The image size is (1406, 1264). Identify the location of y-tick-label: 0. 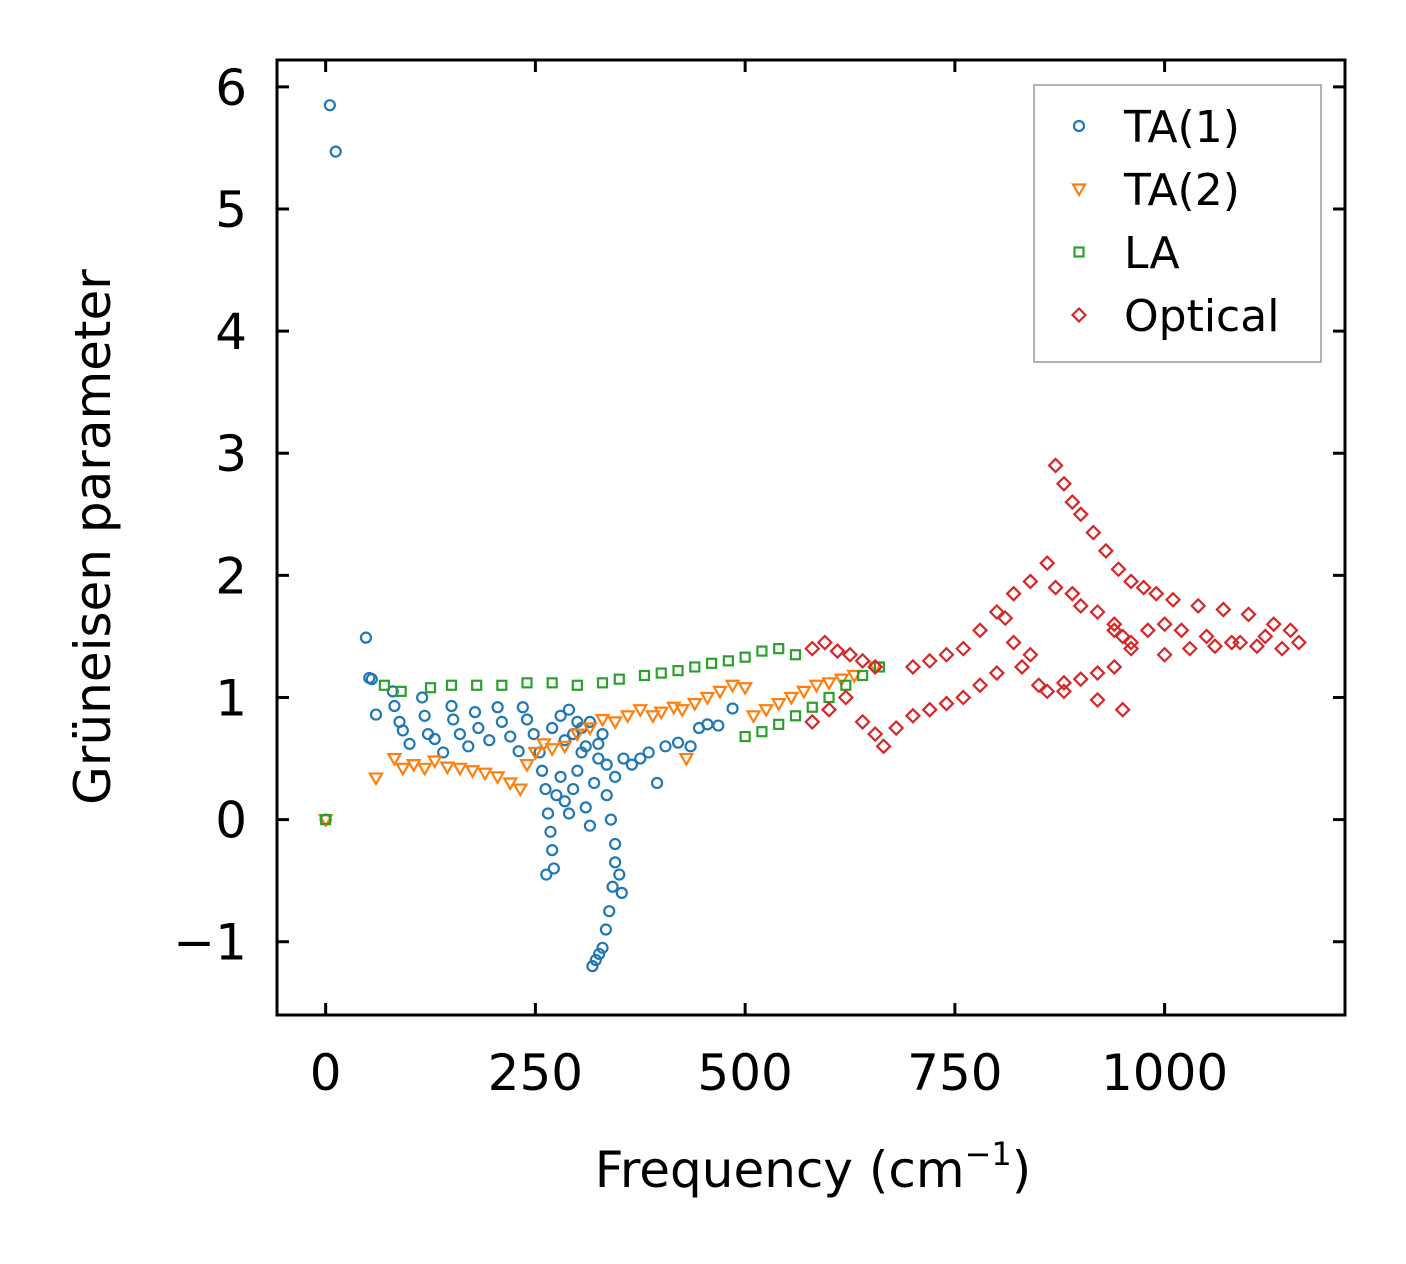
(231, 821).